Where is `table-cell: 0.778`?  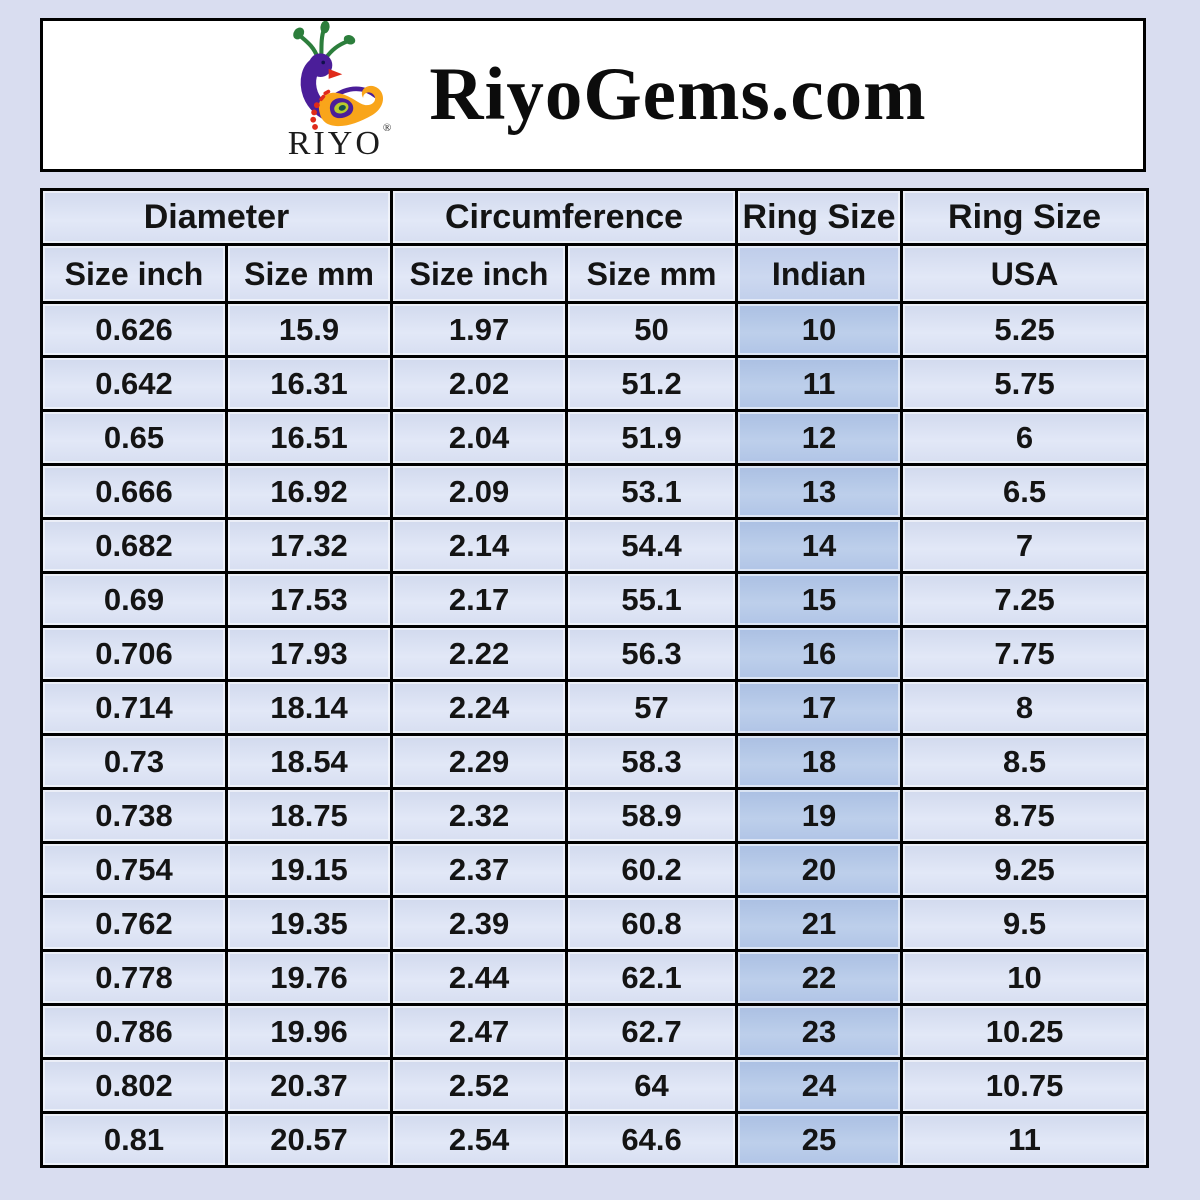
table-cell: 0.778 is located at coordinates (134, 977).